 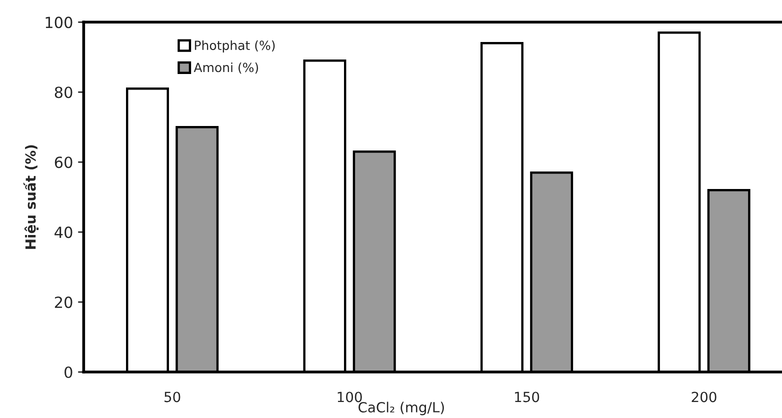 I want to click on y-tick-label: 20, so click(x=63, y=302).